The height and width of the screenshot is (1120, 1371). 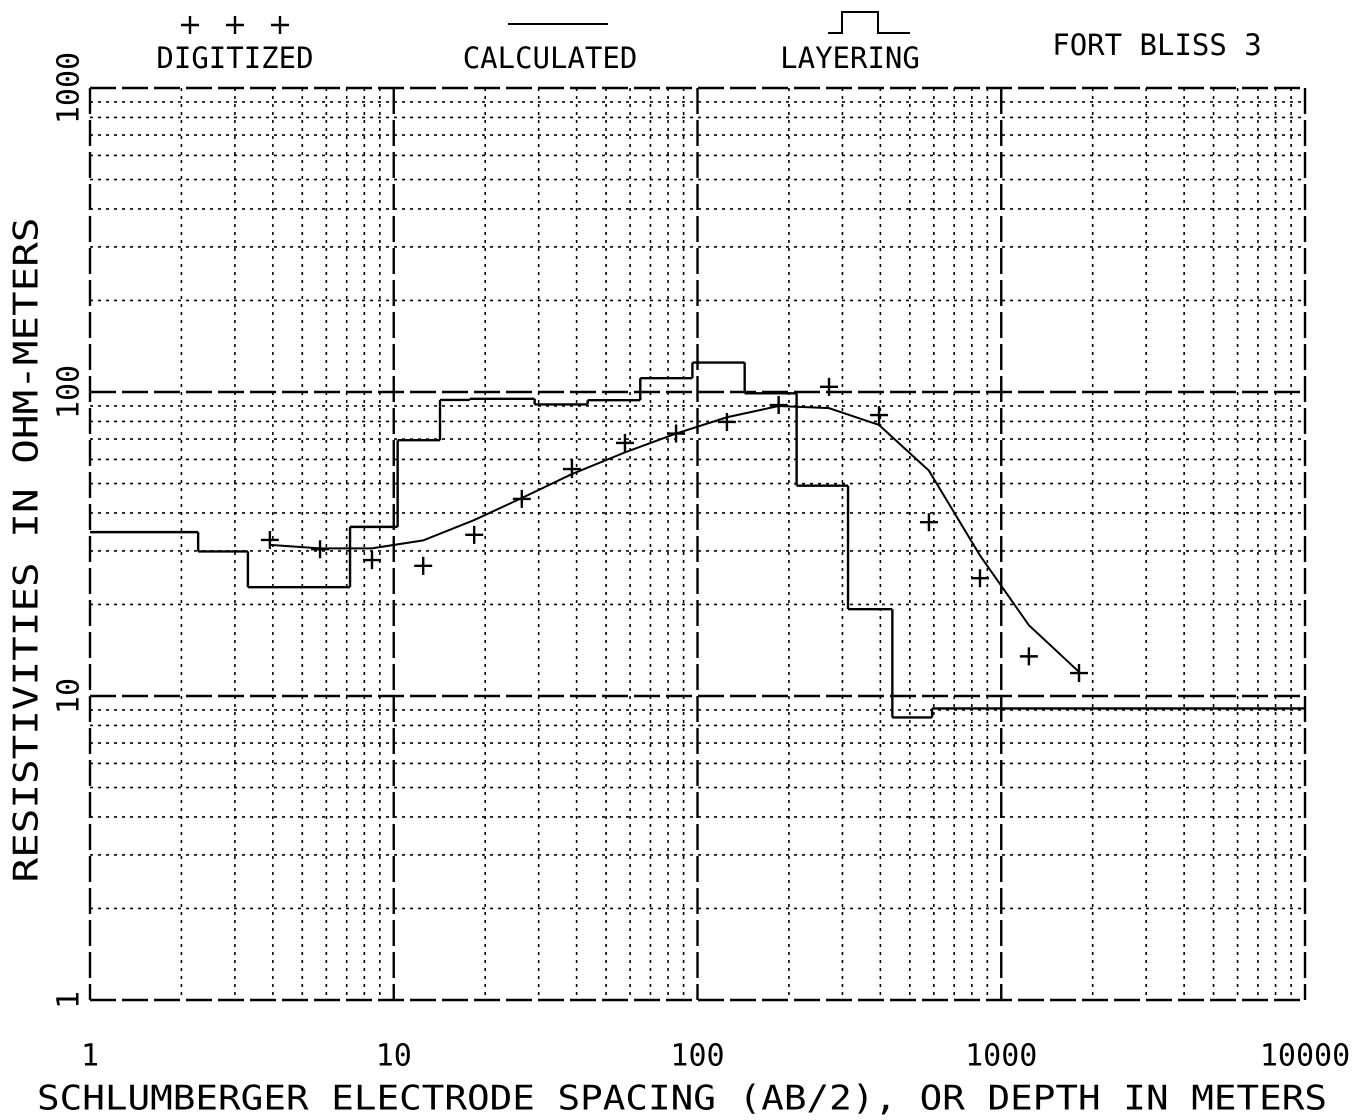 I want to click on x-tick-label: 100, so click(x=697, y=1056).